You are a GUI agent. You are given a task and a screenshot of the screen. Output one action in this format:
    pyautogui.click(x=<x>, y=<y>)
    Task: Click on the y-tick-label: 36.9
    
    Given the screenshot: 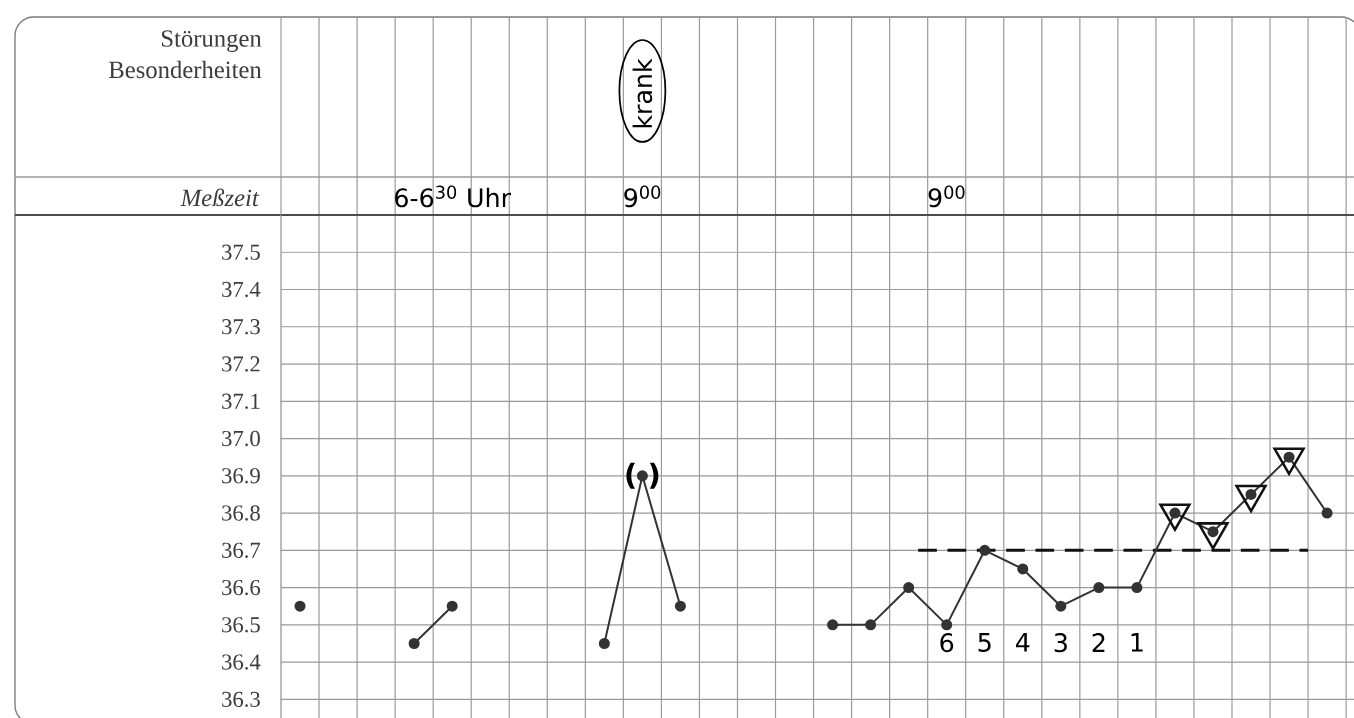 What is the action you would take?
    pyautogui.click(x=241, y=476)
    